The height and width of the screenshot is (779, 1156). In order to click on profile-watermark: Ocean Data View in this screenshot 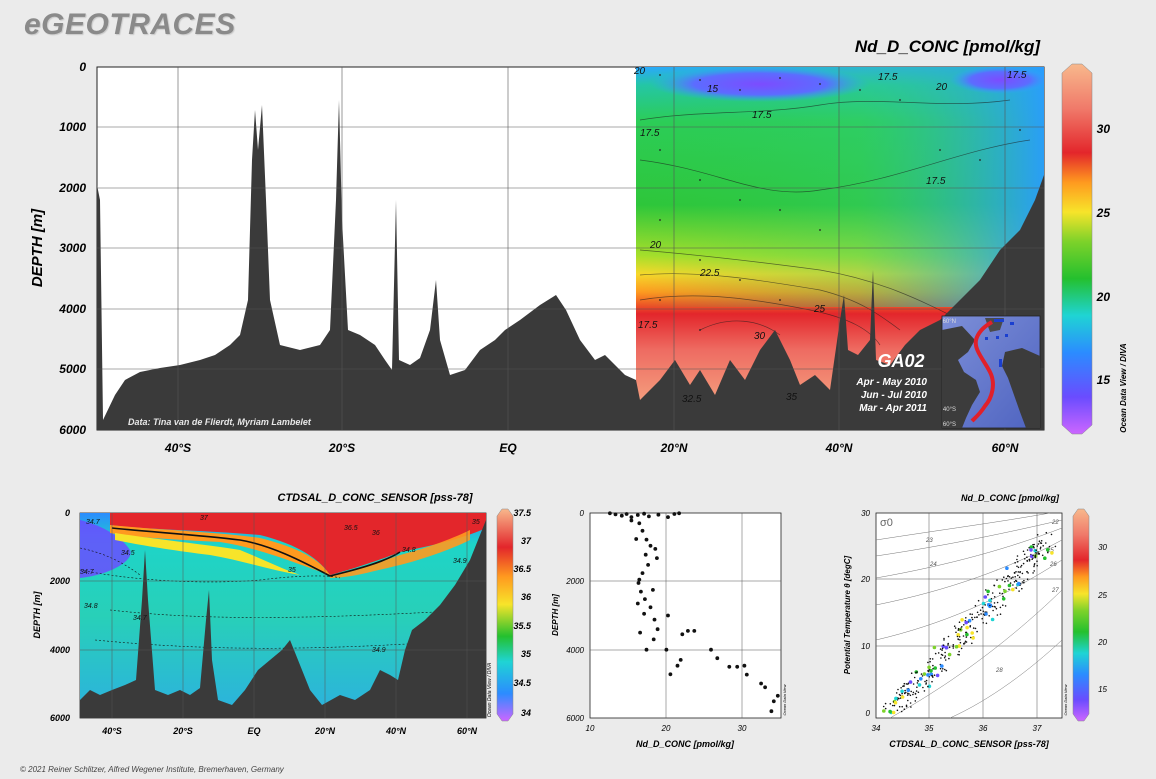, I will do `click(784, 699)`.